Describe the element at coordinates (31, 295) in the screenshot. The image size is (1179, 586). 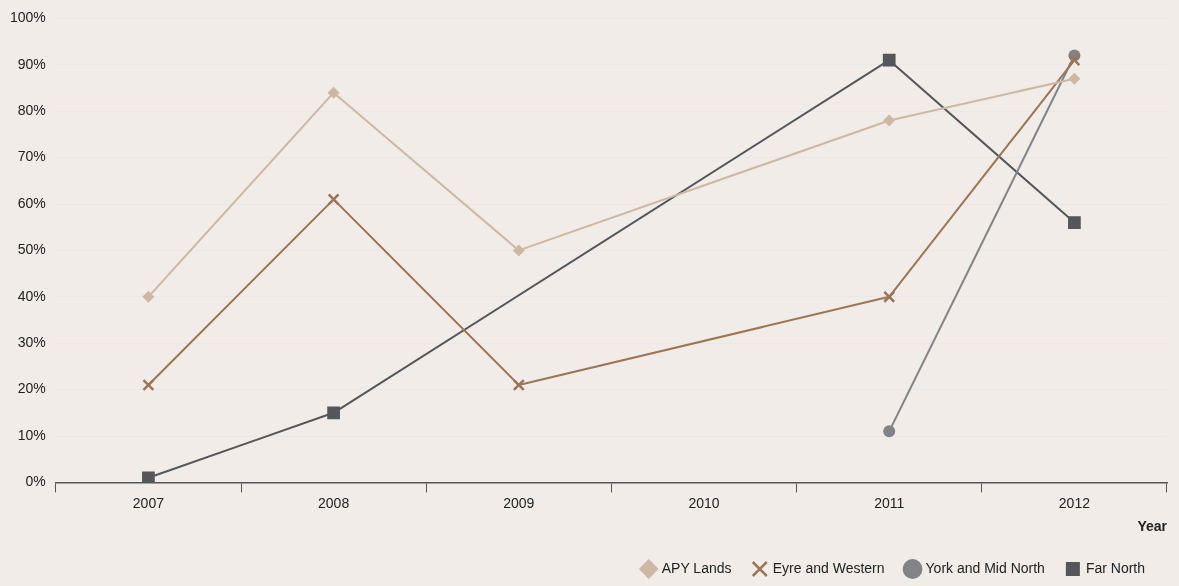
I see `y-tick-label: 40%` at that location.